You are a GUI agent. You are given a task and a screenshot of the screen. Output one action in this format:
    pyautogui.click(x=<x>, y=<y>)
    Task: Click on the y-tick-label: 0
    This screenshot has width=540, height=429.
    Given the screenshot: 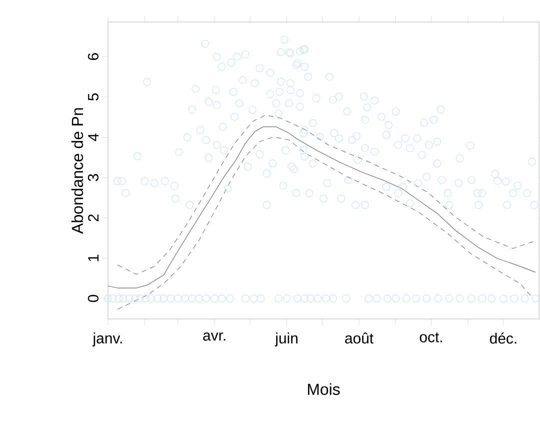 What is the action you would take?
    pyautogui.click(x=93, y=298)
    